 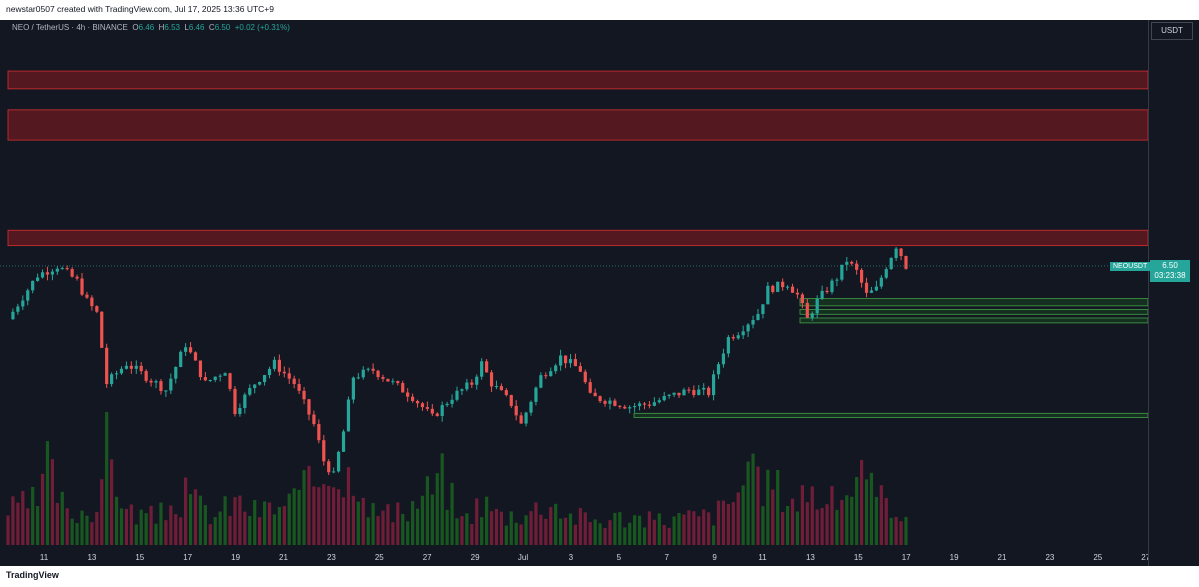 What do you see at coordinates (1170, 271) in the screenshot?
I see `last-price-tag: 6.50 03:23:38` at bounding box center [1170, 271].